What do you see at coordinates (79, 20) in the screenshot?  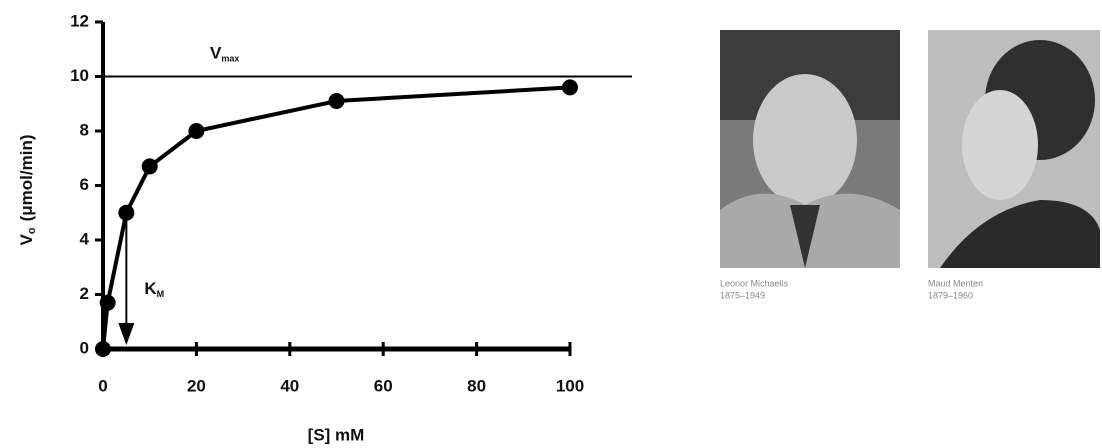 I see `y-tick-label: 12` at bounding box center [79, 20].